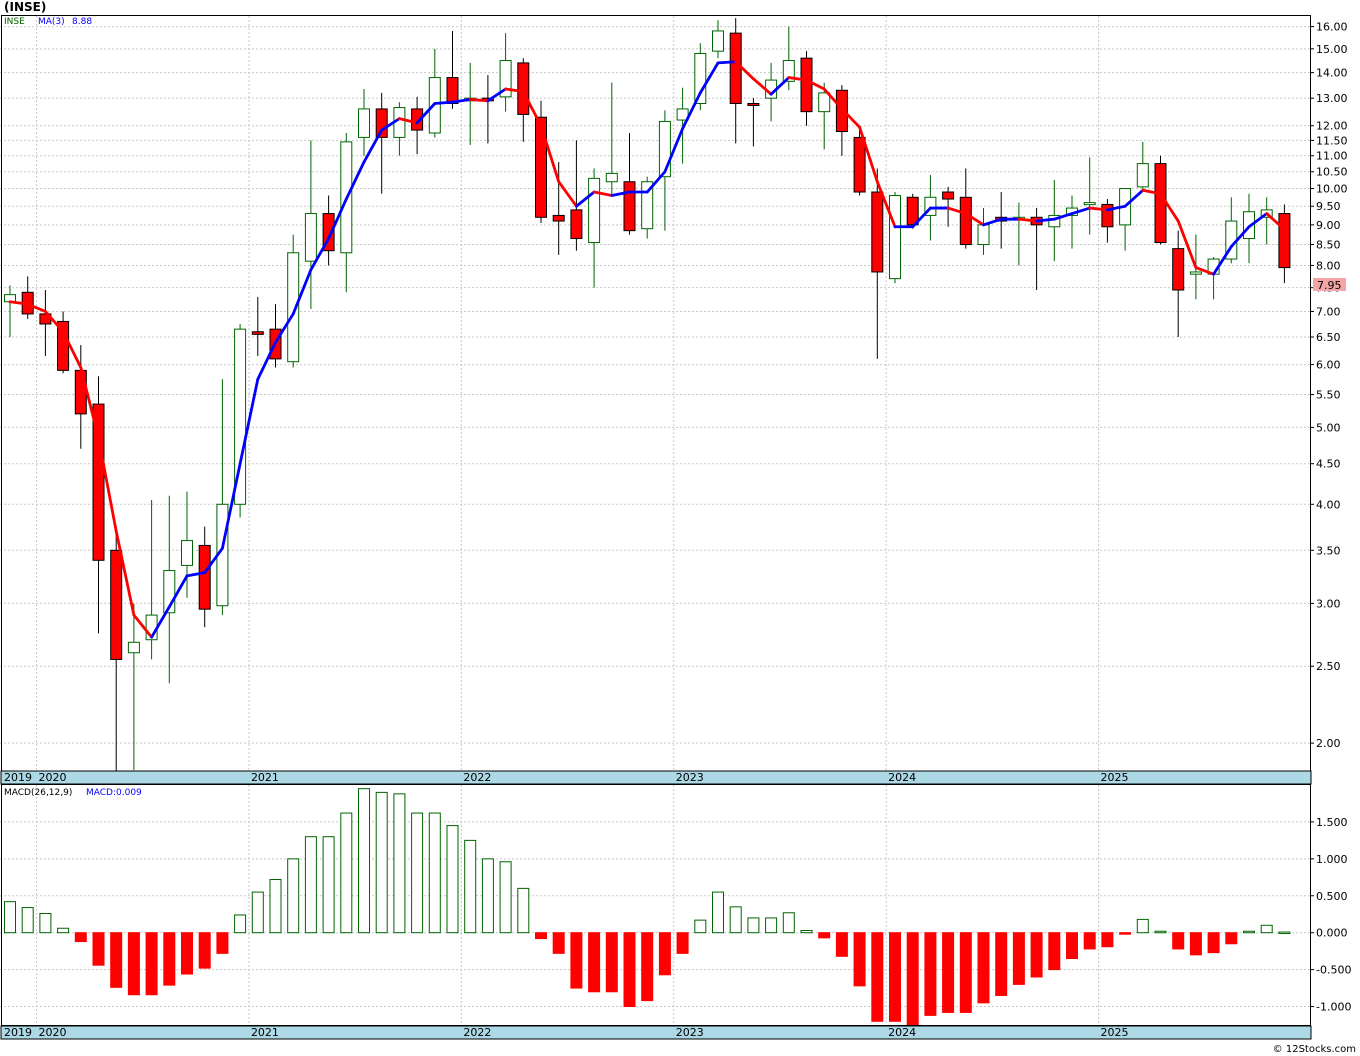 The image size is (1360, 1056). I want to click on price-y-tick-label: 10.50, so click(1332, 172).